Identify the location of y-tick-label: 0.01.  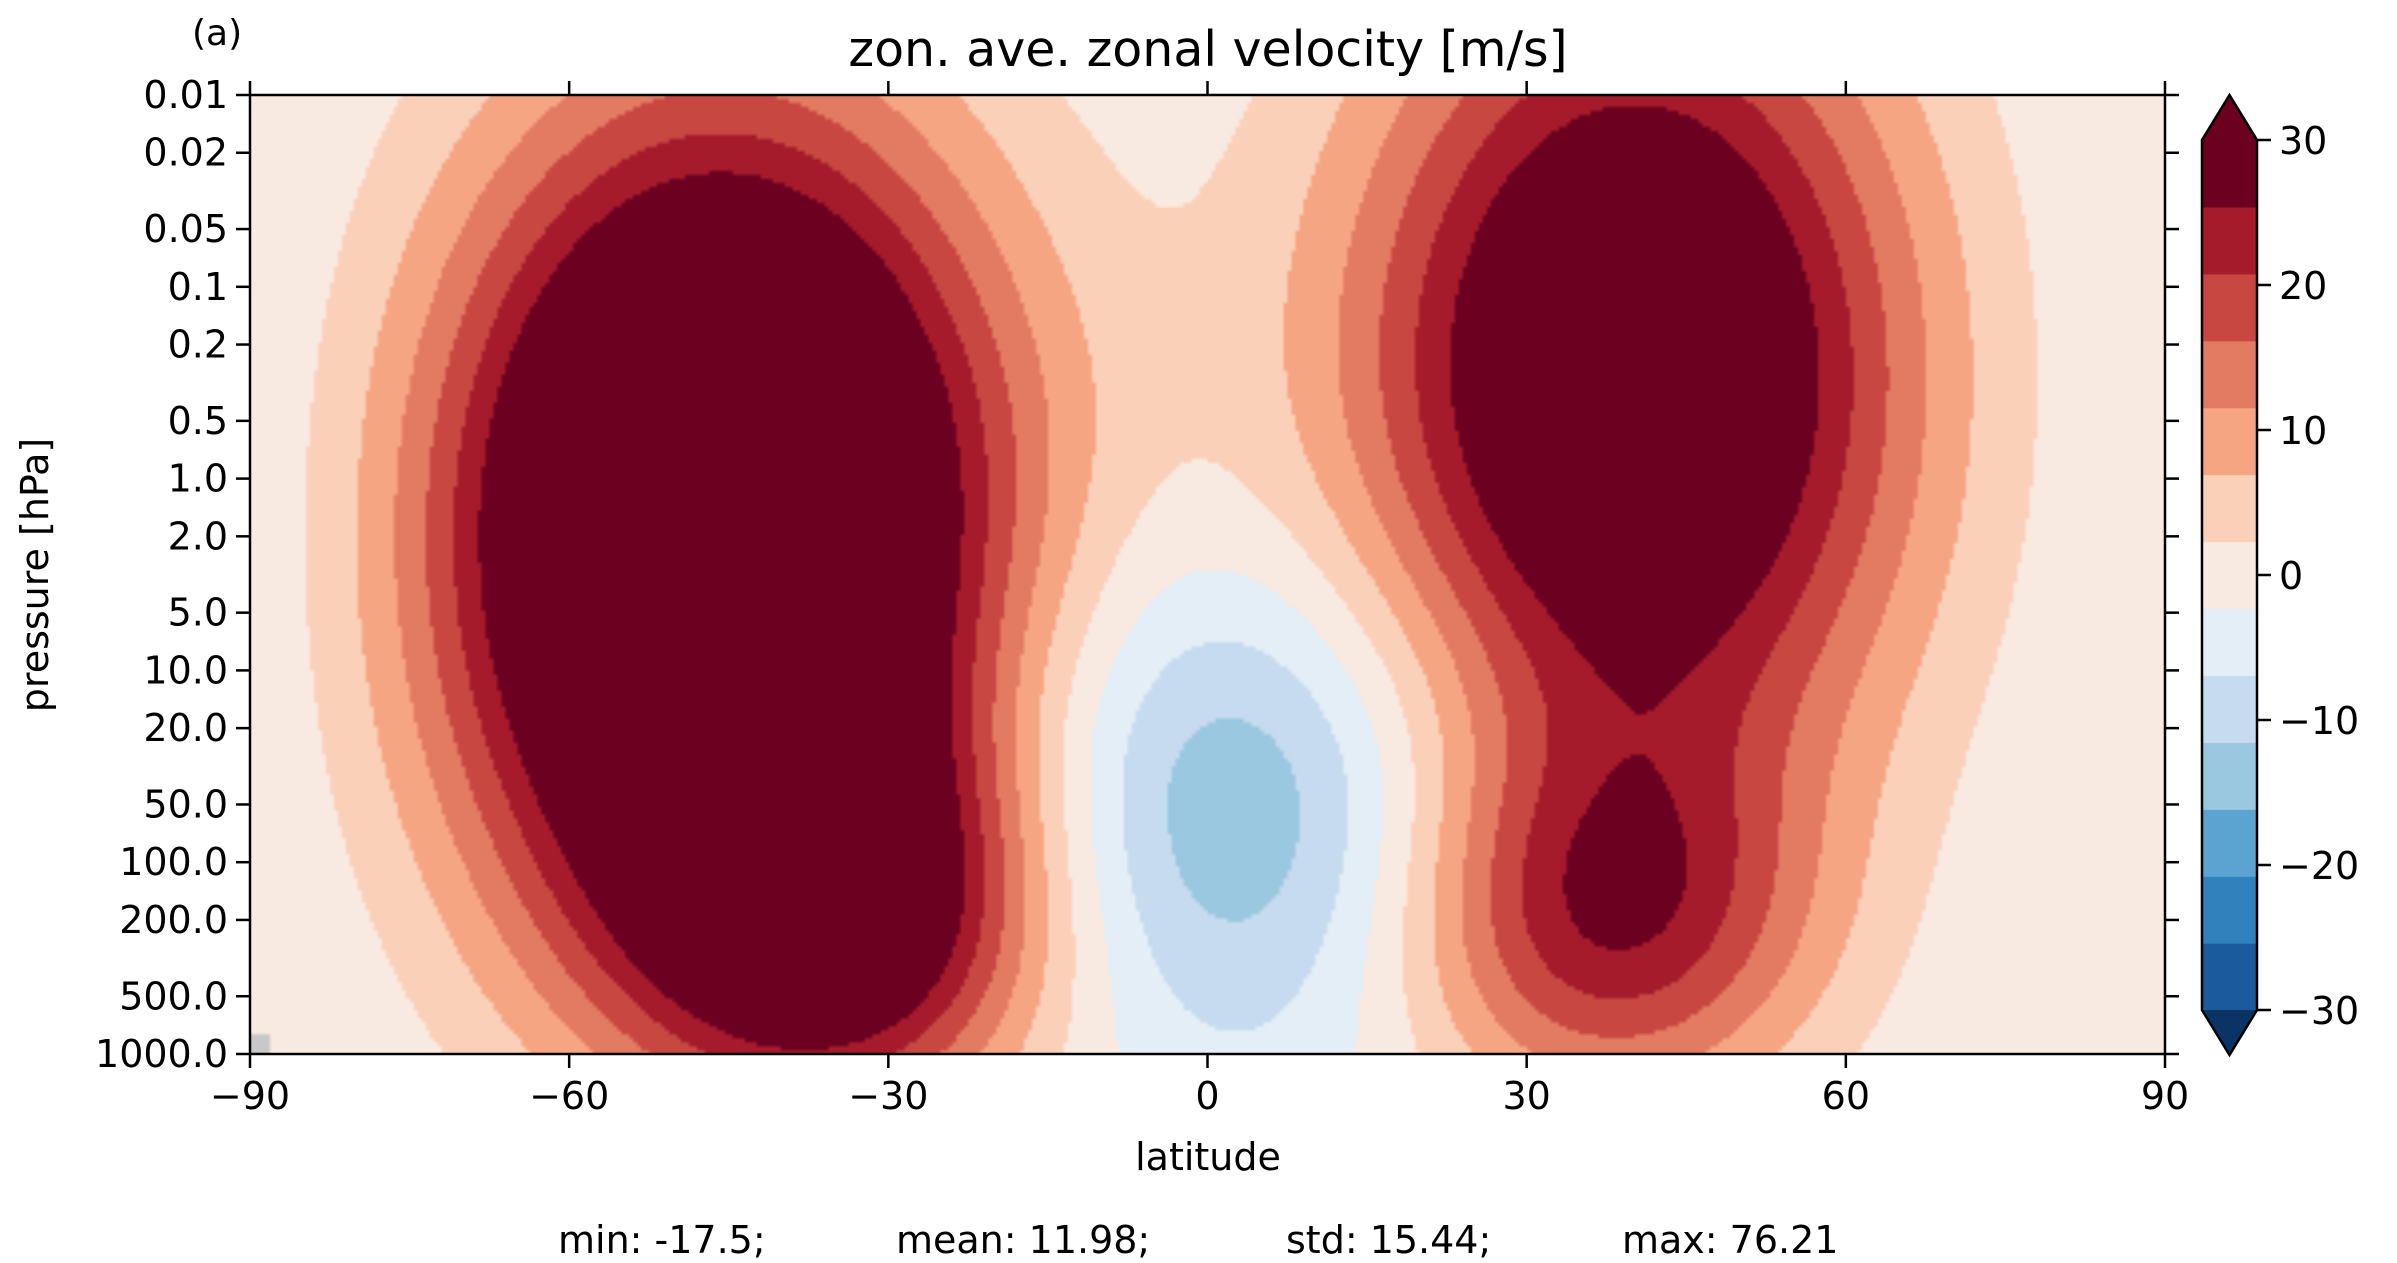
(185, 95).